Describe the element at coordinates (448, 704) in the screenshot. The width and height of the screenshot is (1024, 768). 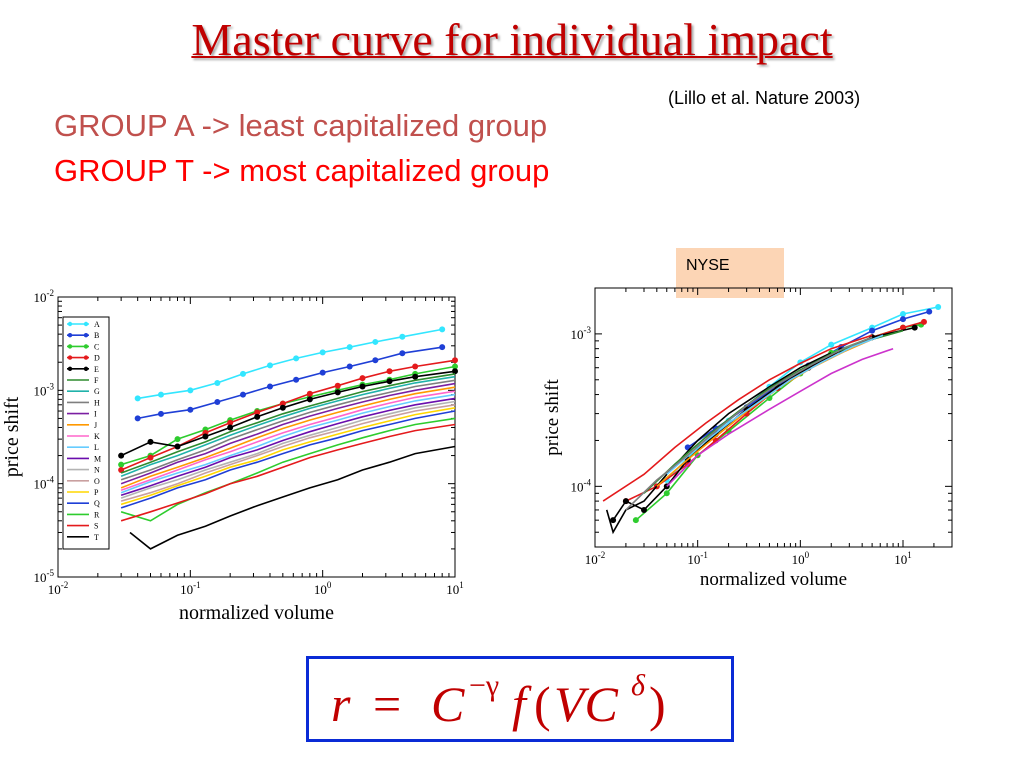
I see `svg-text: C` at that location.